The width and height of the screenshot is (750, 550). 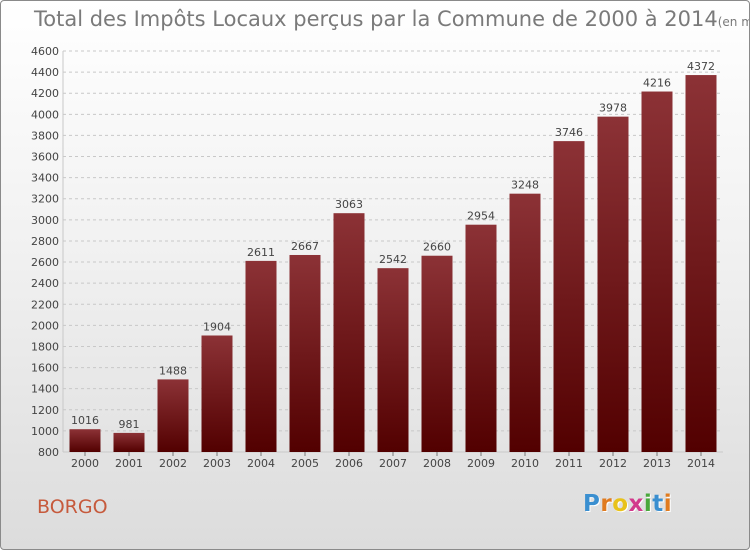 I want to click on bar-2014, so click(x=701, y=263).